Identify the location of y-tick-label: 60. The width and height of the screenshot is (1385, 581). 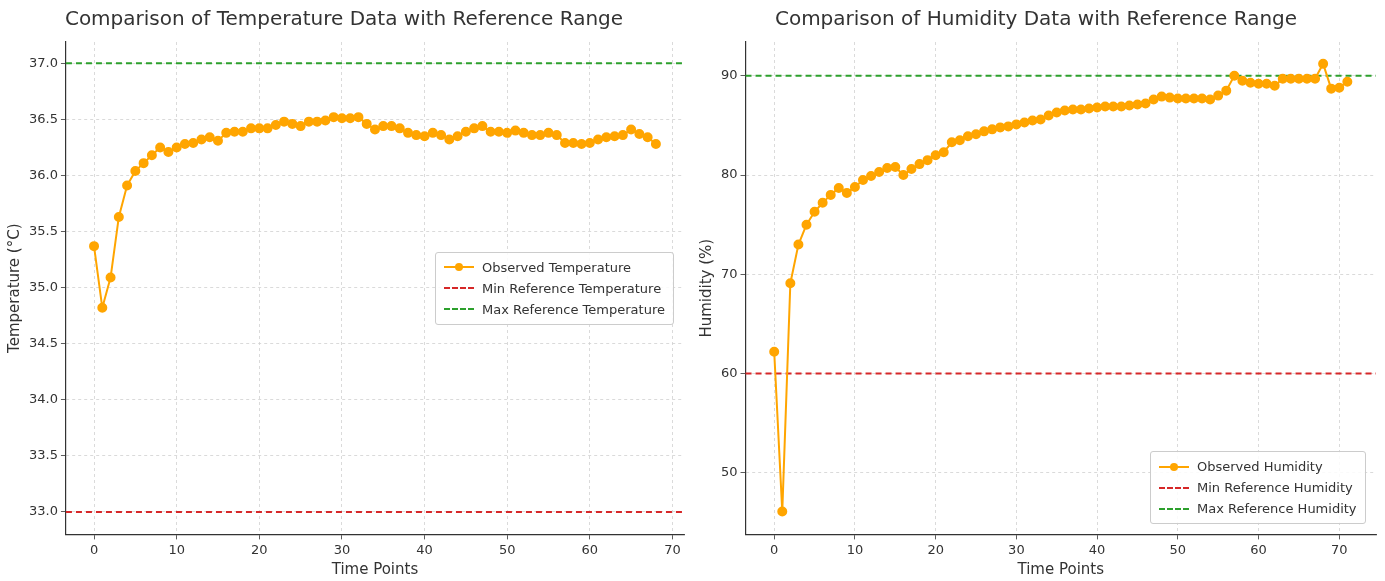
(729, 372).